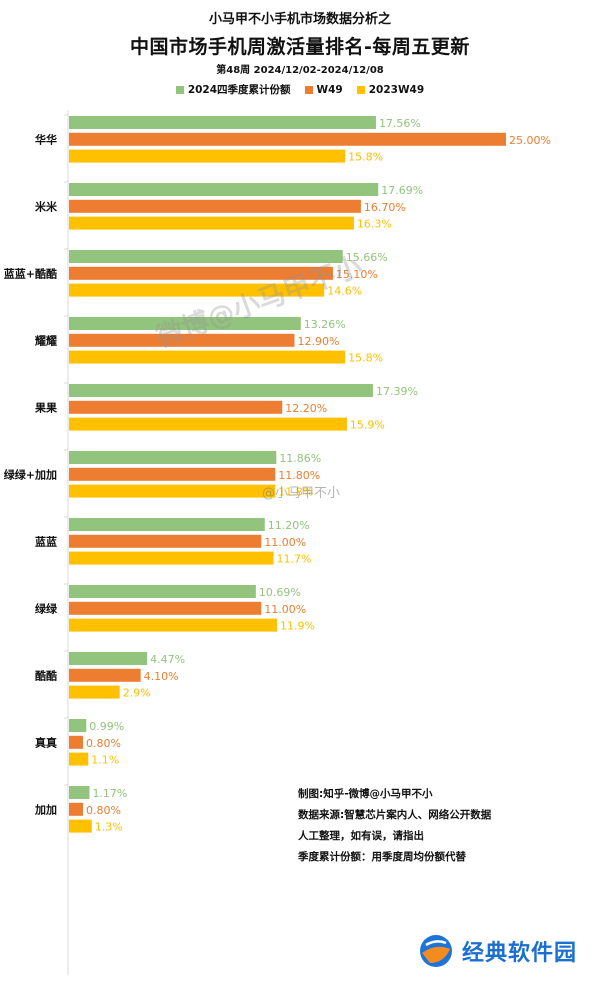 The image size is (600, 983). I want to click on legend-item-series-1: W49, so click(323, 89).